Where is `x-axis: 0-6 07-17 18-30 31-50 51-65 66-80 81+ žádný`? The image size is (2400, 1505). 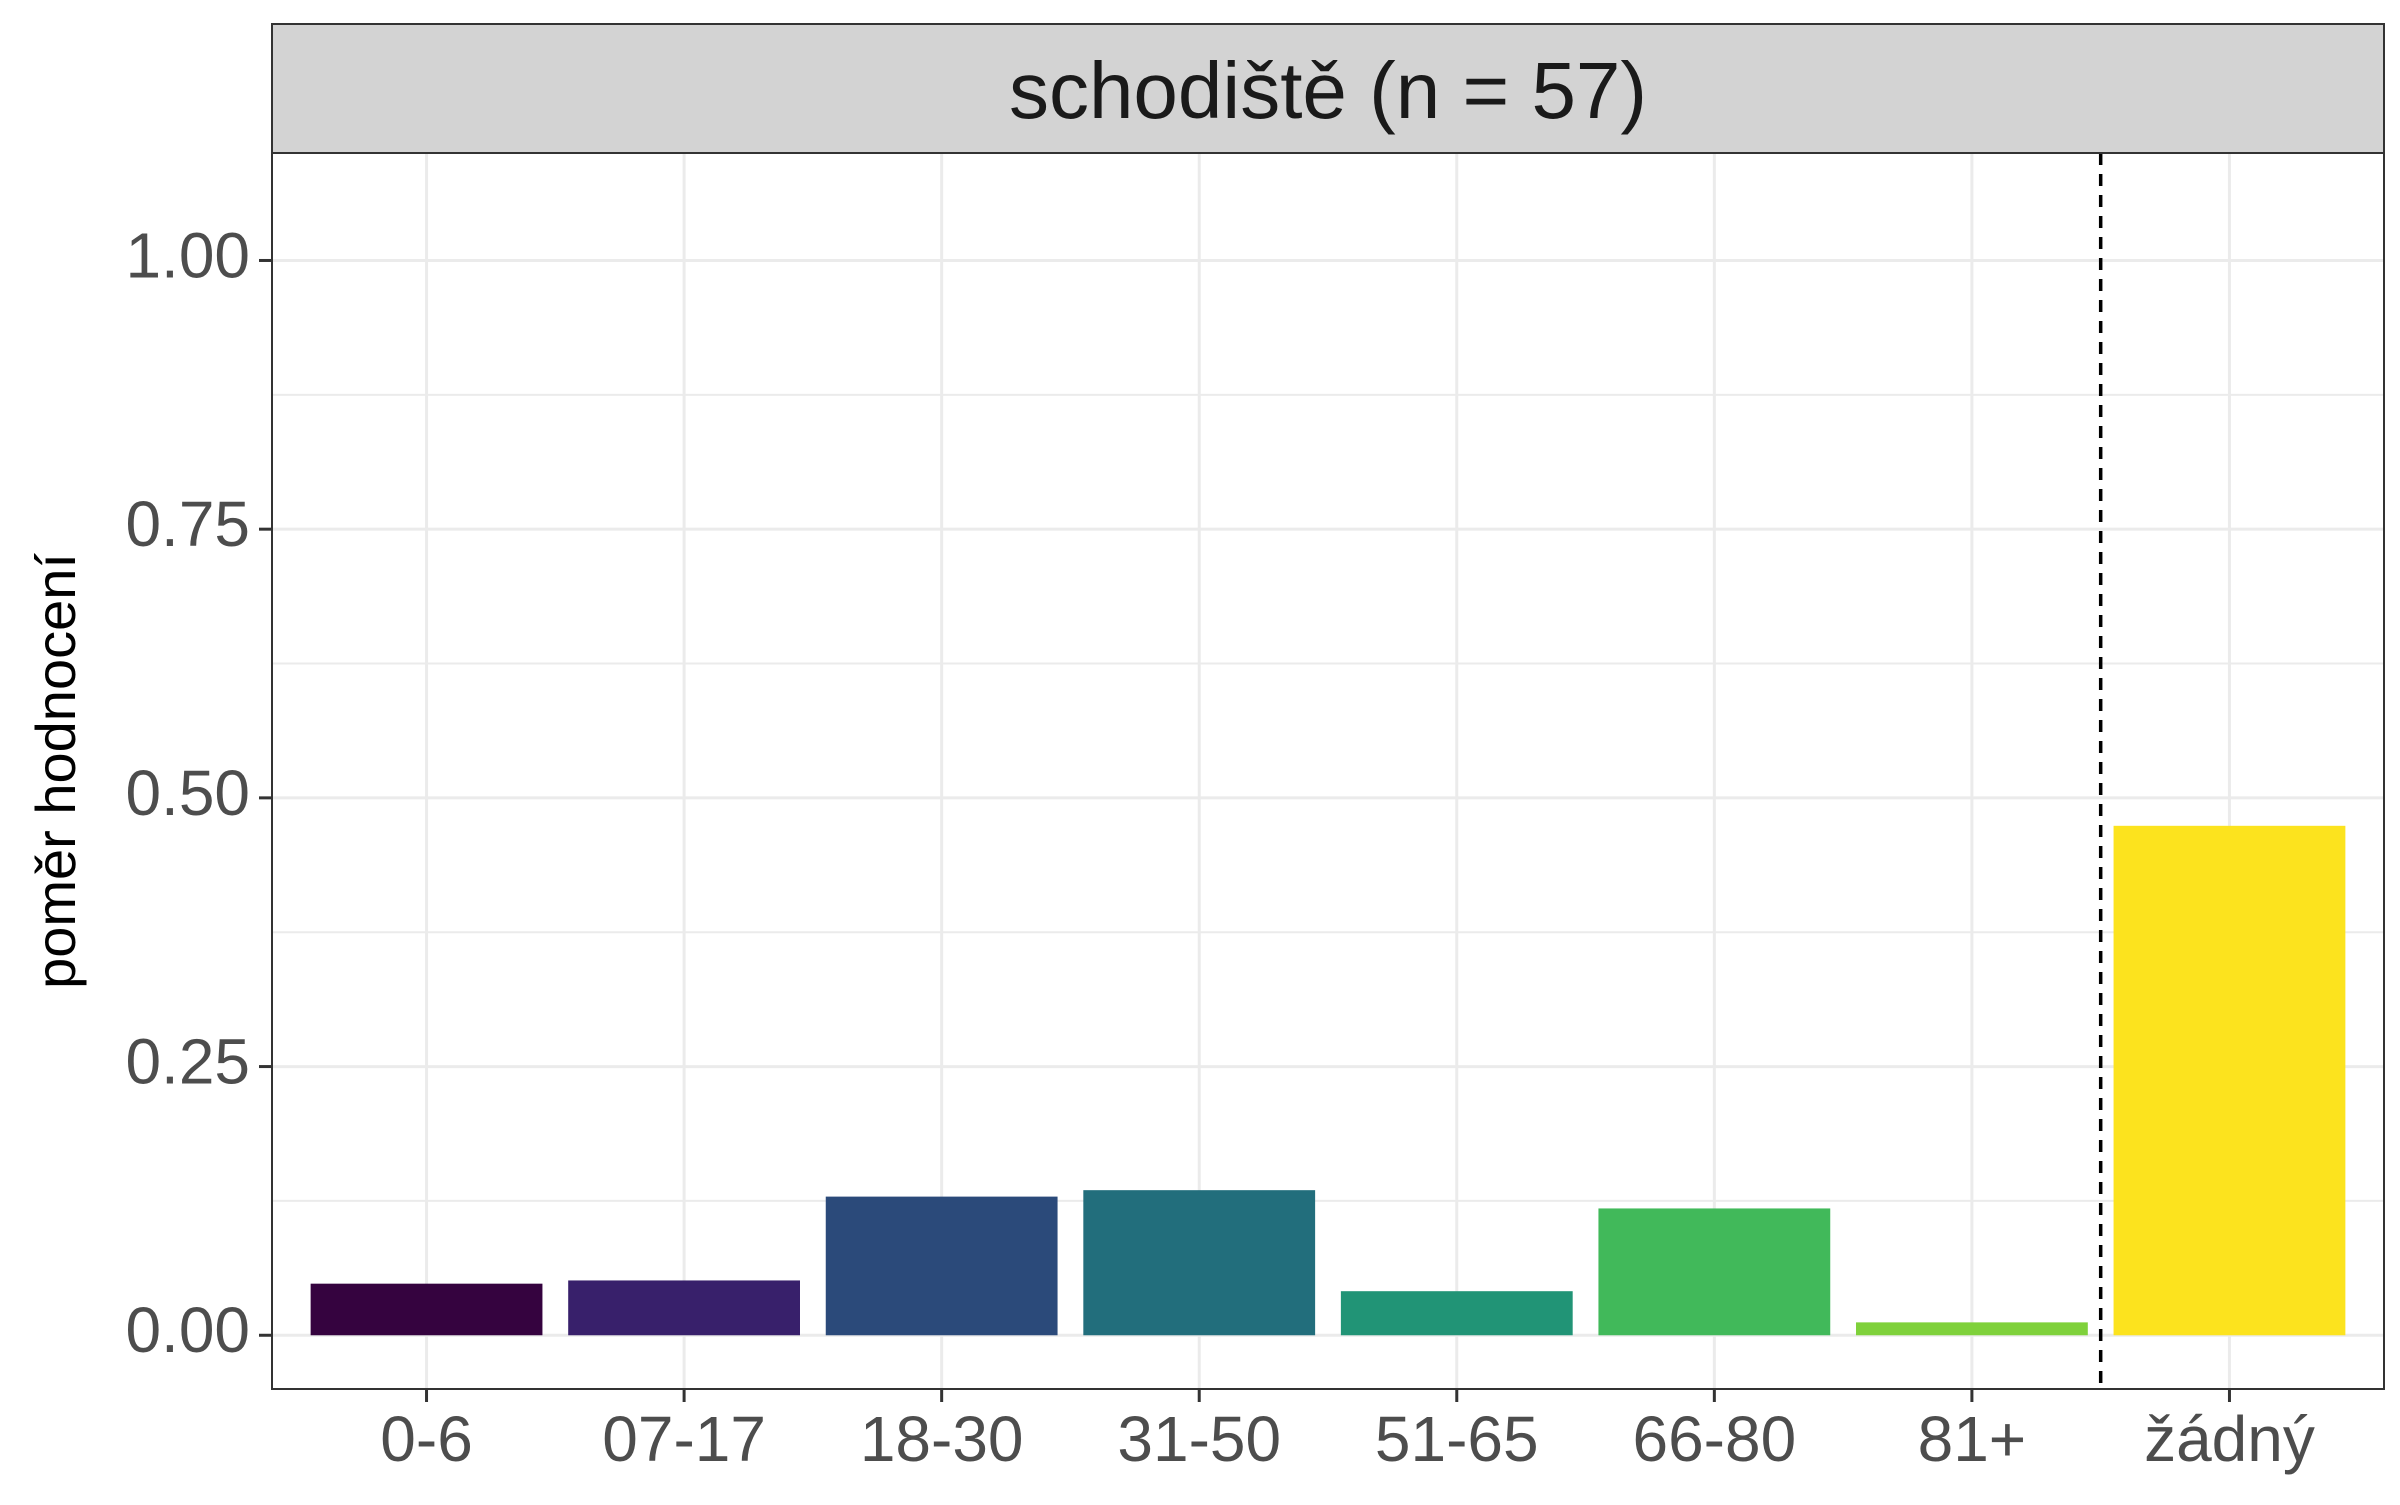
x-axis: 0-6 07-17 18-30 31-50 51-65 66-80 81+ žádný is located at coordinates (1347, 1432).